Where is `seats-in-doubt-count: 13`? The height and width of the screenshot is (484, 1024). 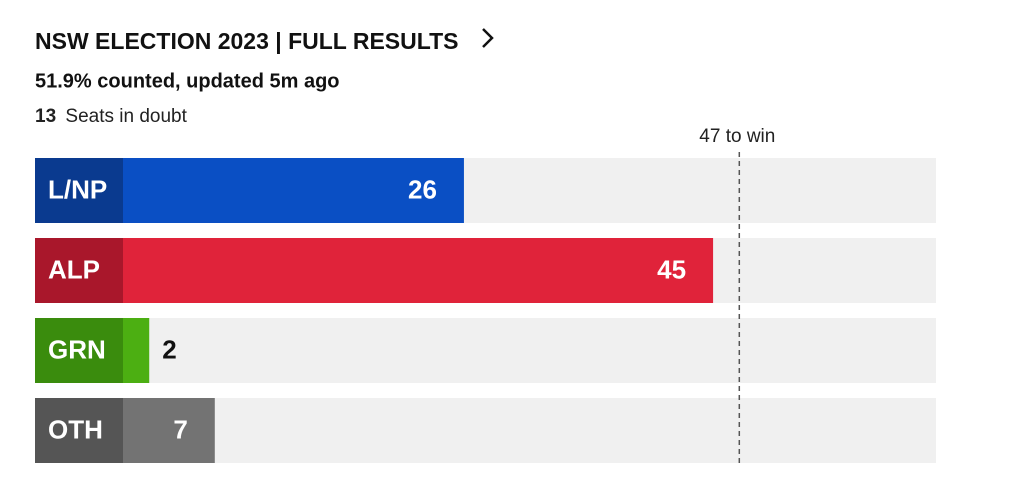 seats-in-doubt-count: 13 is located at coordinates (45, 116).